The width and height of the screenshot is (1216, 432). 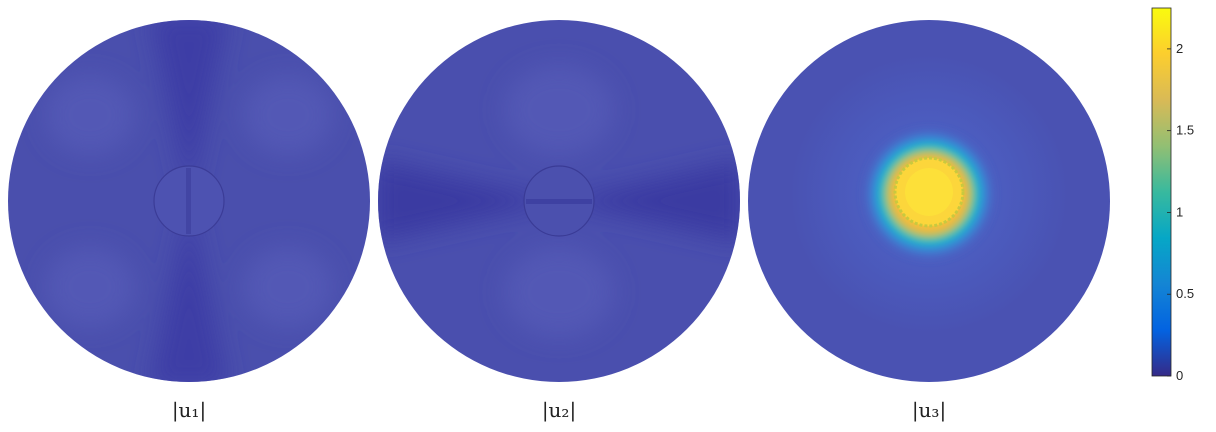 What do you see at coordinates (1185, 130) in the screenshot?
I see `colorbar-tick-label: 1.5` at bounding box center [1185, 130].